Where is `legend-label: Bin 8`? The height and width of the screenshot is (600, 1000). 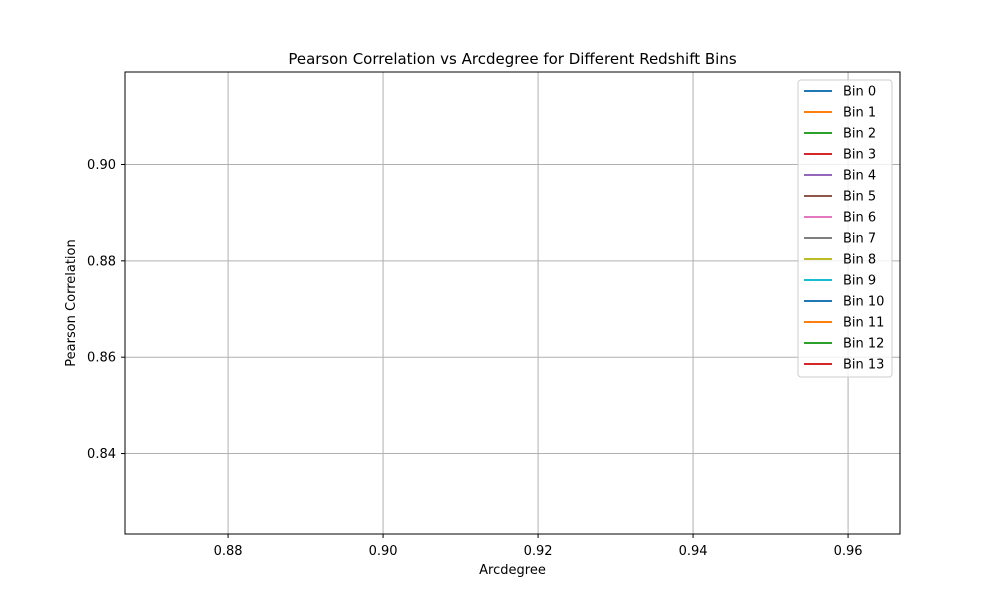
legend-label: Bin 8 is located at coordinates (859, 260).